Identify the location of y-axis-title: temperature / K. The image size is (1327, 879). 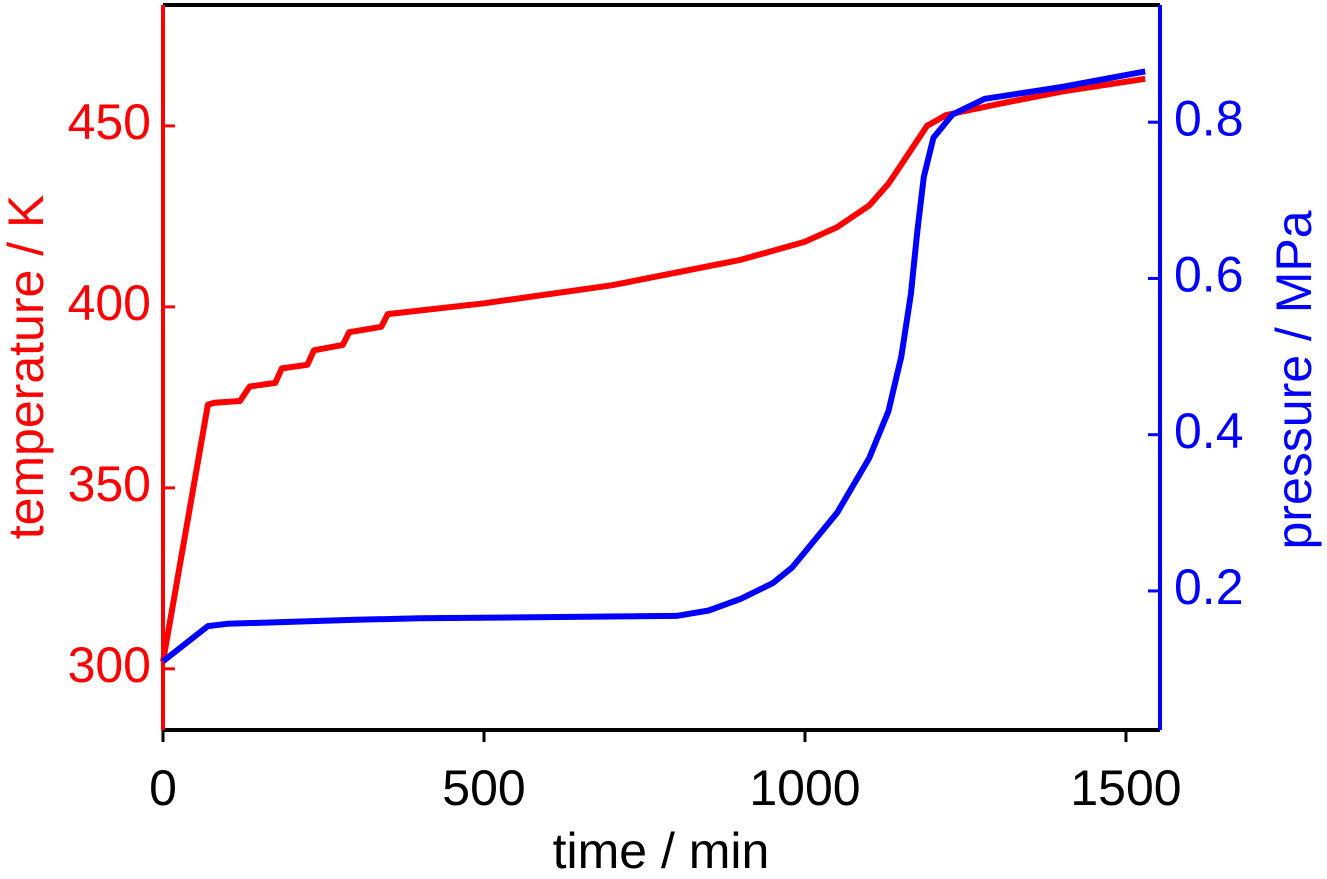
(27, 367).